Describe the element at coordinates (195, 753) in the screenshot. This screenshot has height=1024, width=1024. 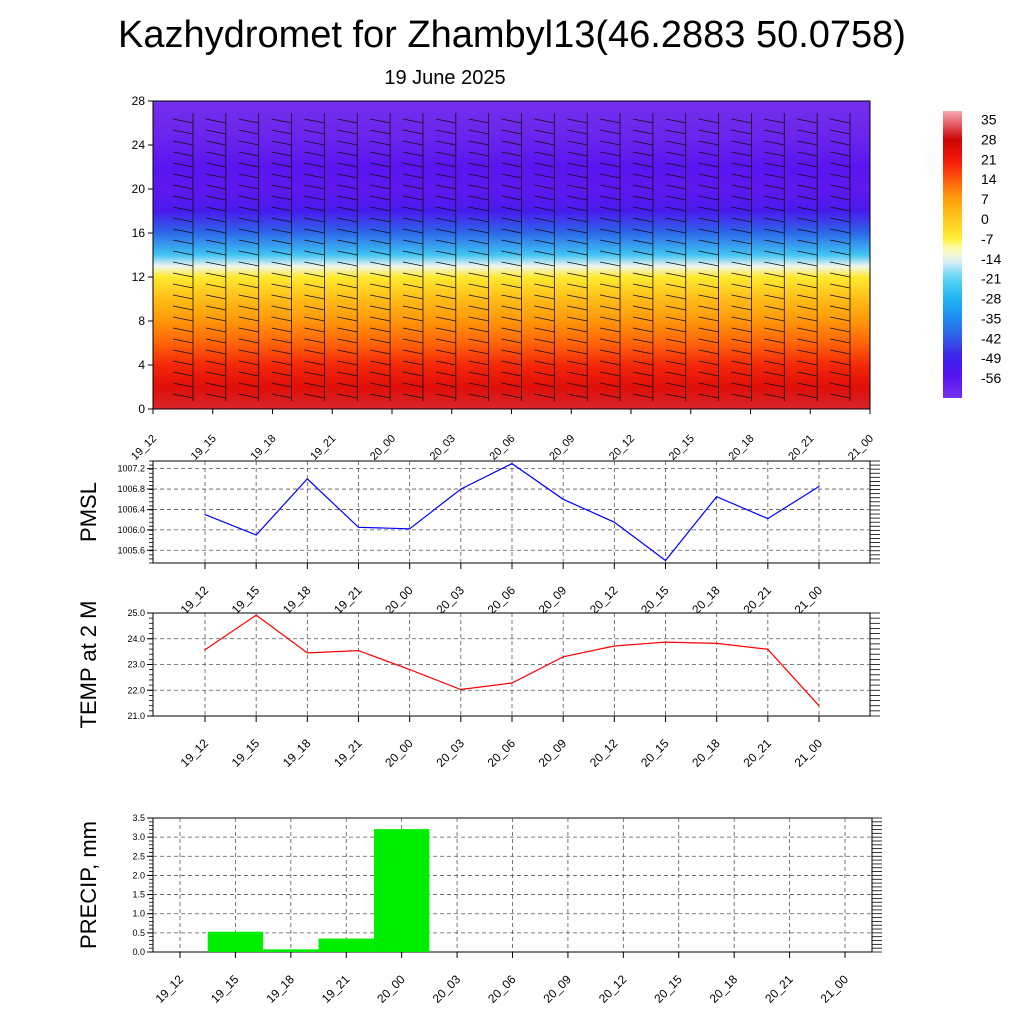
I see `x-tick-label: 19_12` at that location.